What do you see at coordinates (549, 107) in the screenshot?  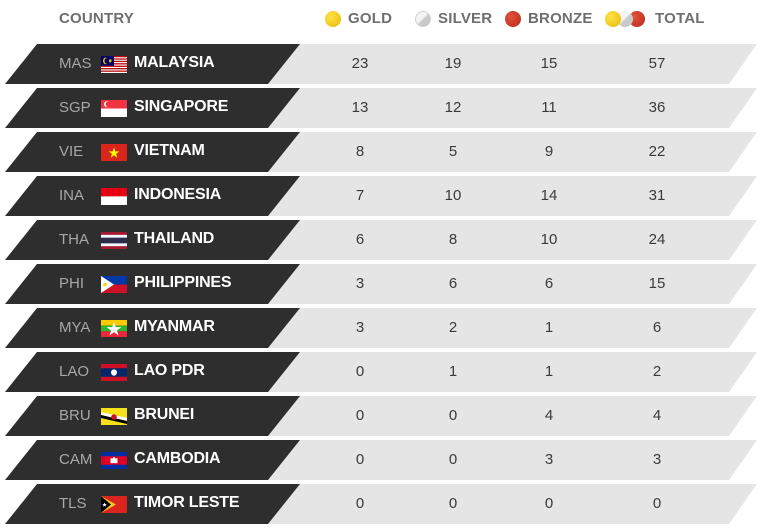 I see `bronze-count: 11` at bounding box center [549, 107].